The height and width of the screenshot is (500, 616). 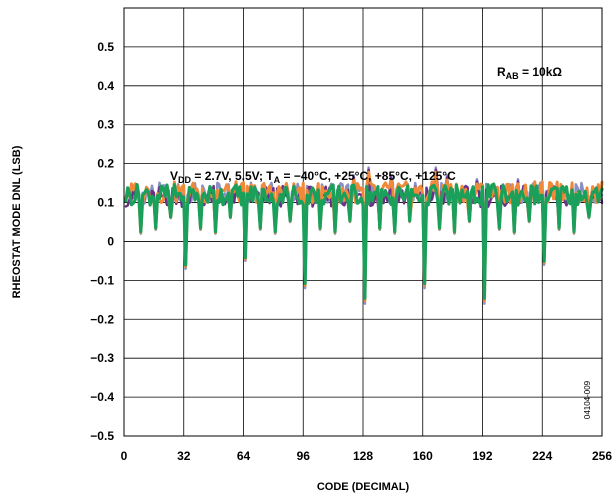 What do you see at coordinates (102, 358) in the screenshot?
I see `y-tick-label: −0.3` at bounding box center [102, 358].